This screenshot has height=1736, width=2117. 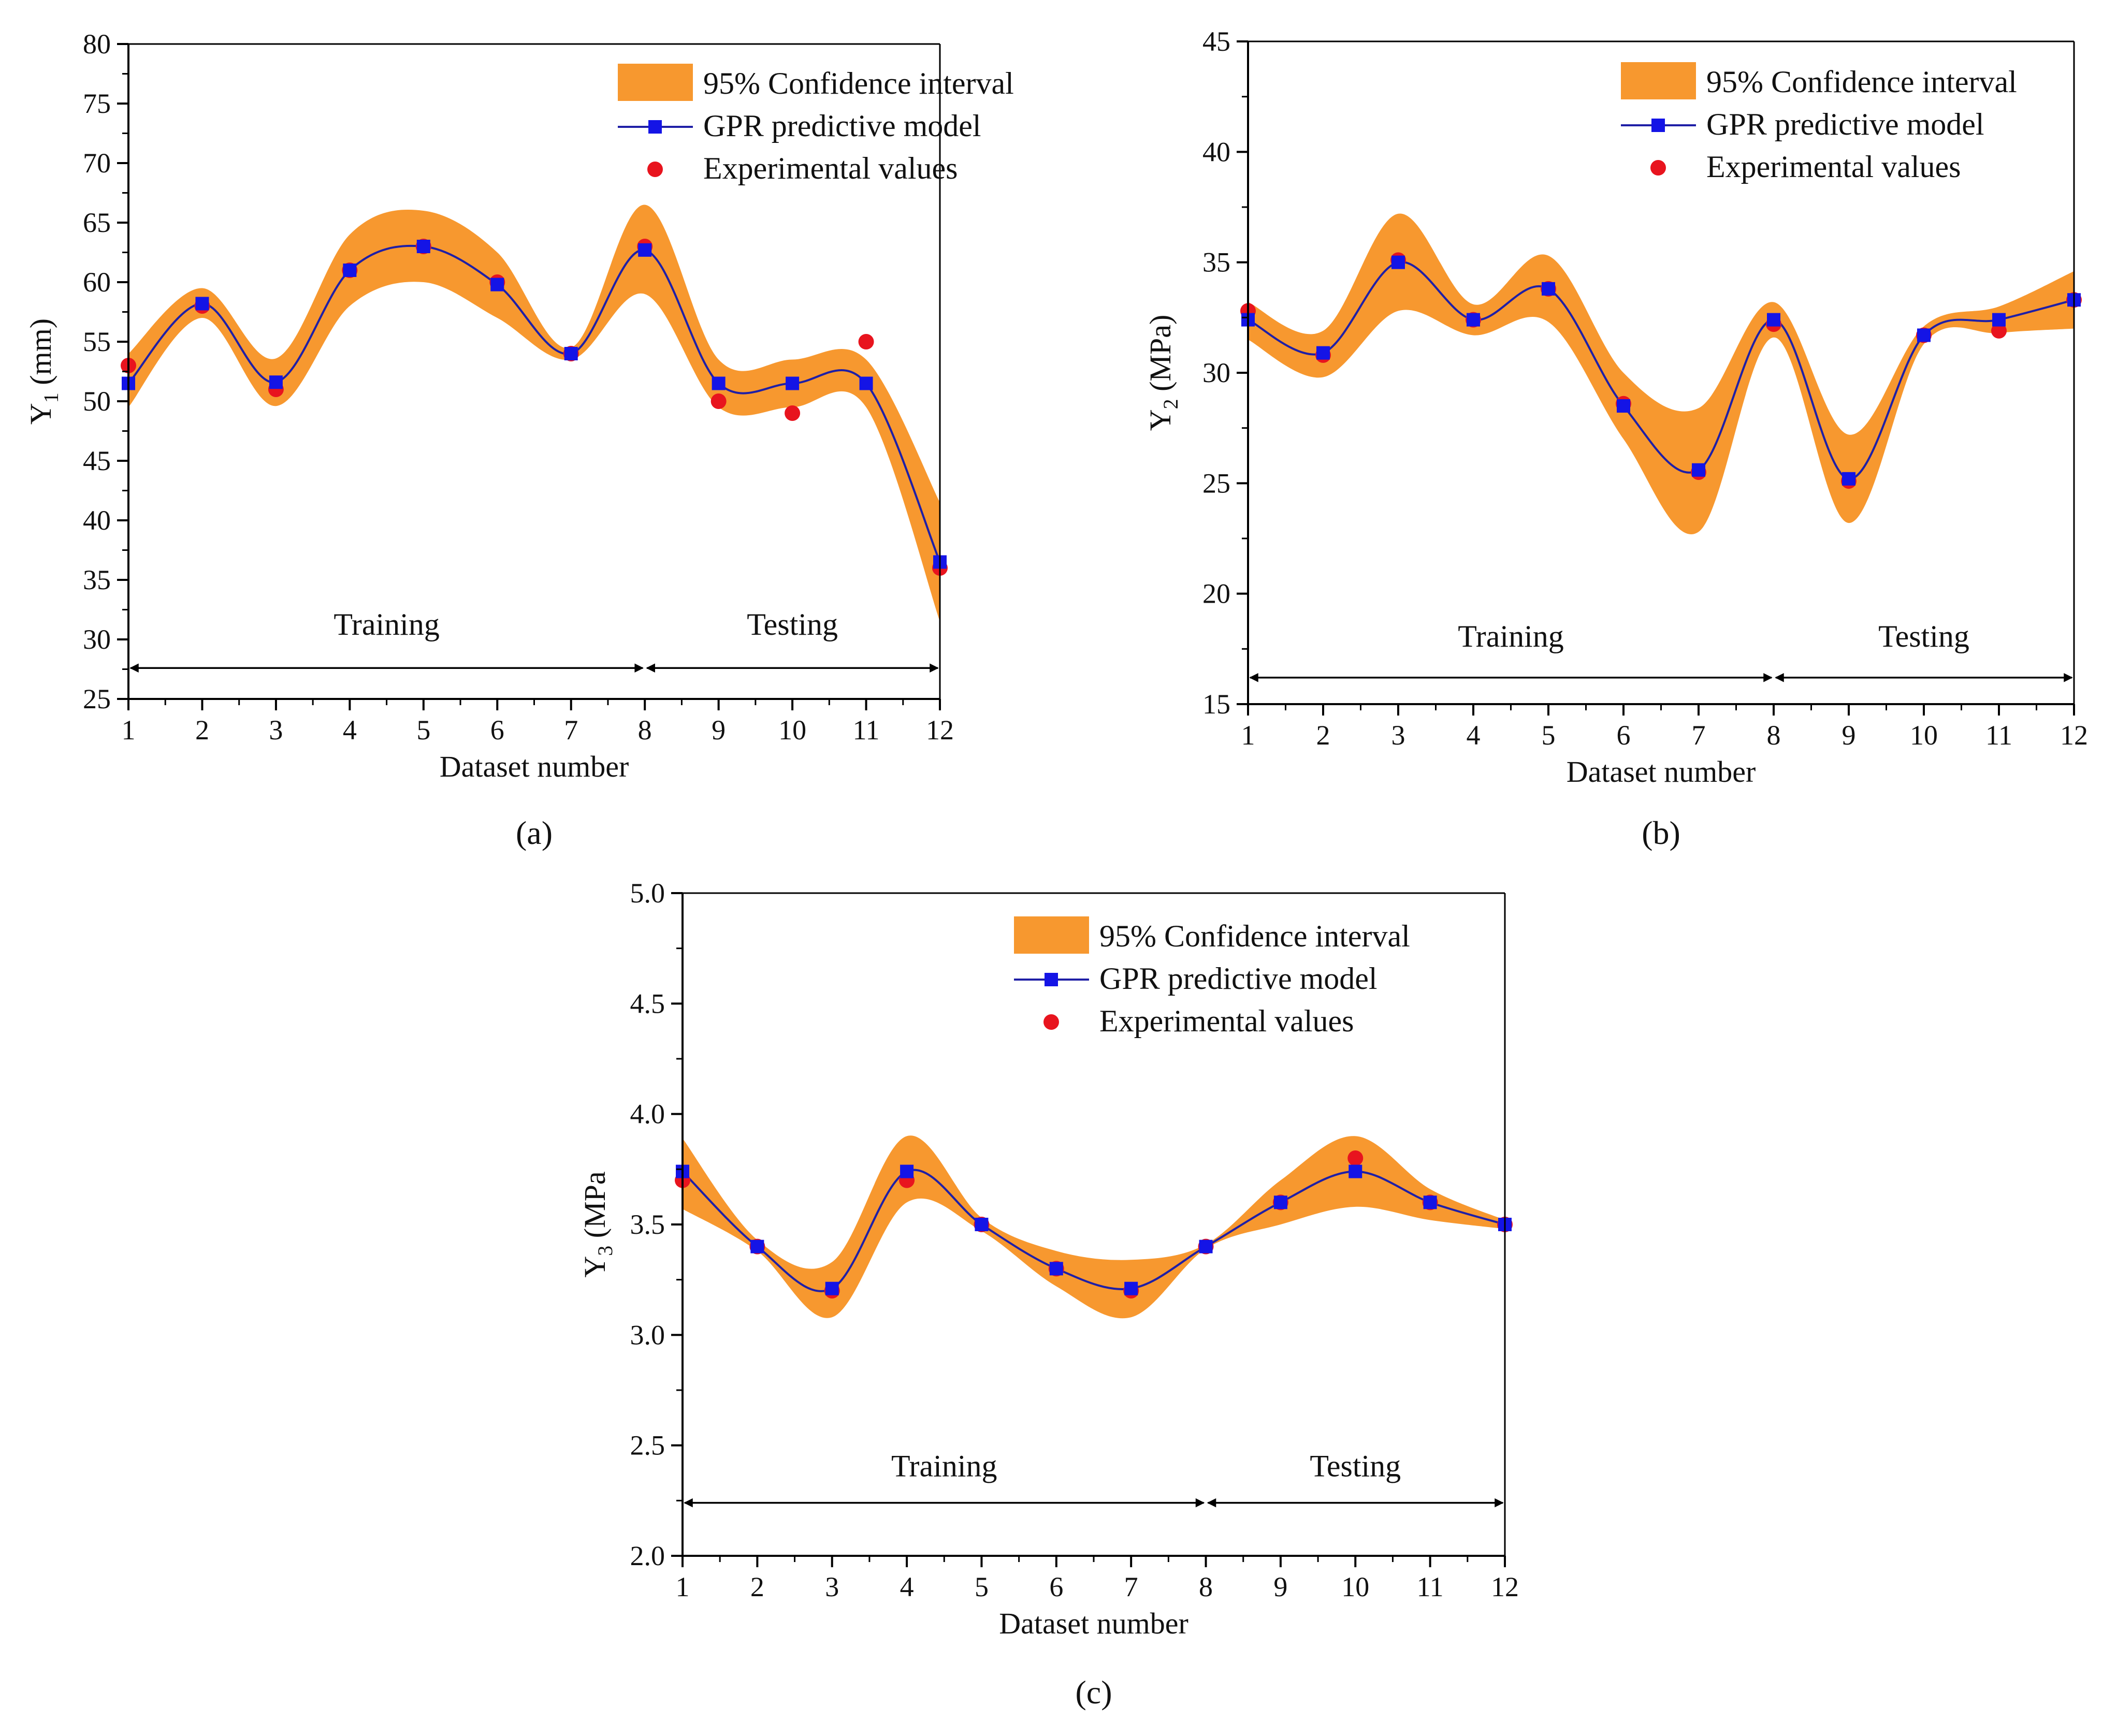 I want to click on y-tick-label: 60, so click(x=97, y=282).